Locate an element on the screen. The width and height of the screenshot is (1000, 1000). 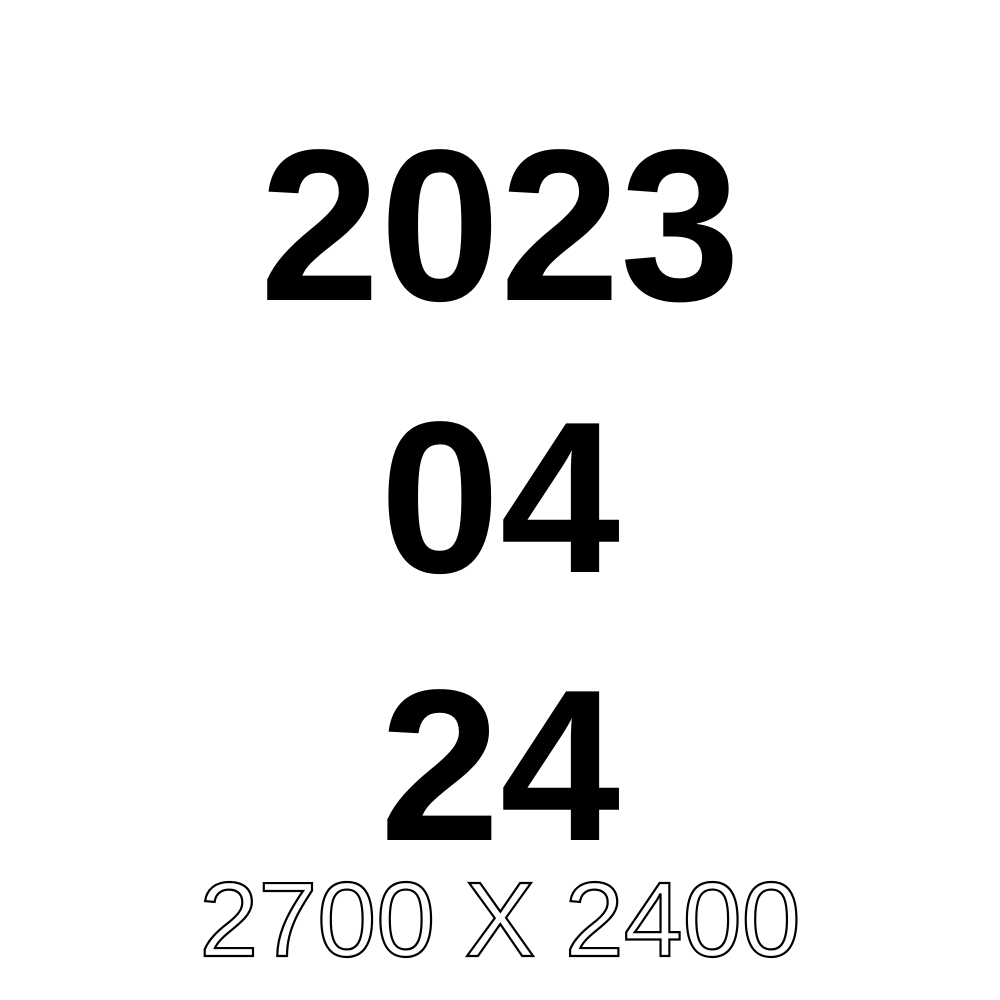
dimensions-label-svg: 2700 X 2400 is located at coordinates (499, 920).